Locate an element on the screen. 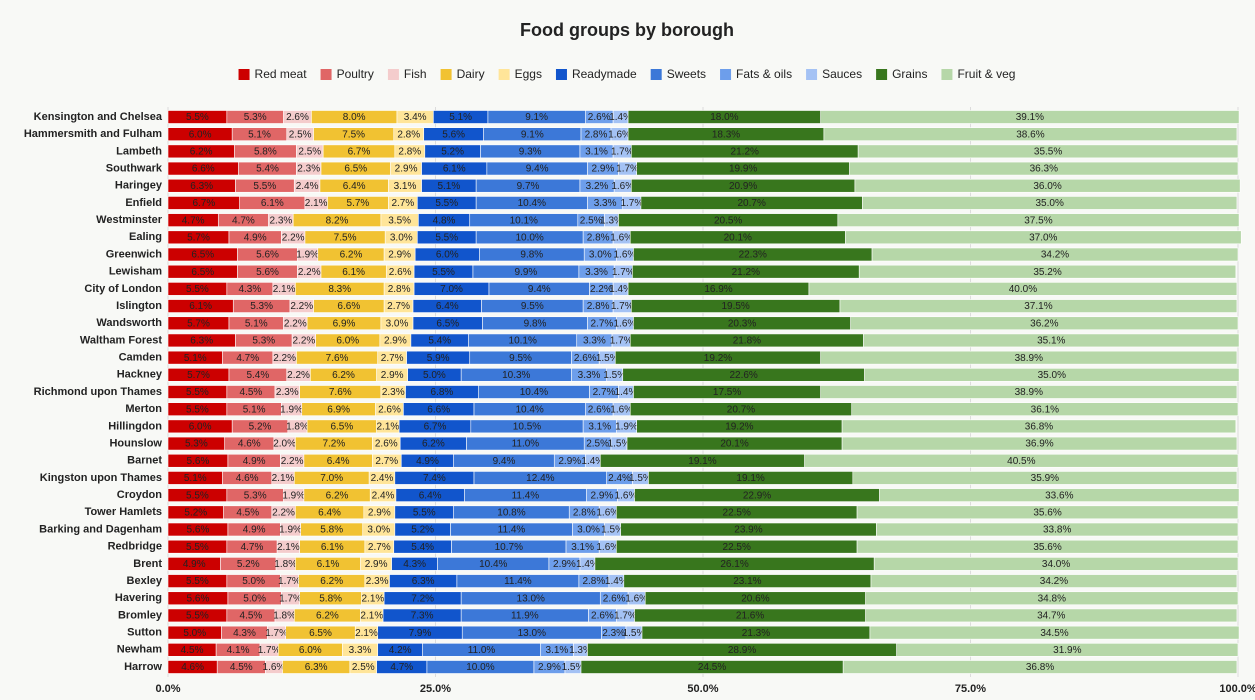 This screenshot has height=700, width=1255. value-label: 6.9% is located at coordinates (338, 409).